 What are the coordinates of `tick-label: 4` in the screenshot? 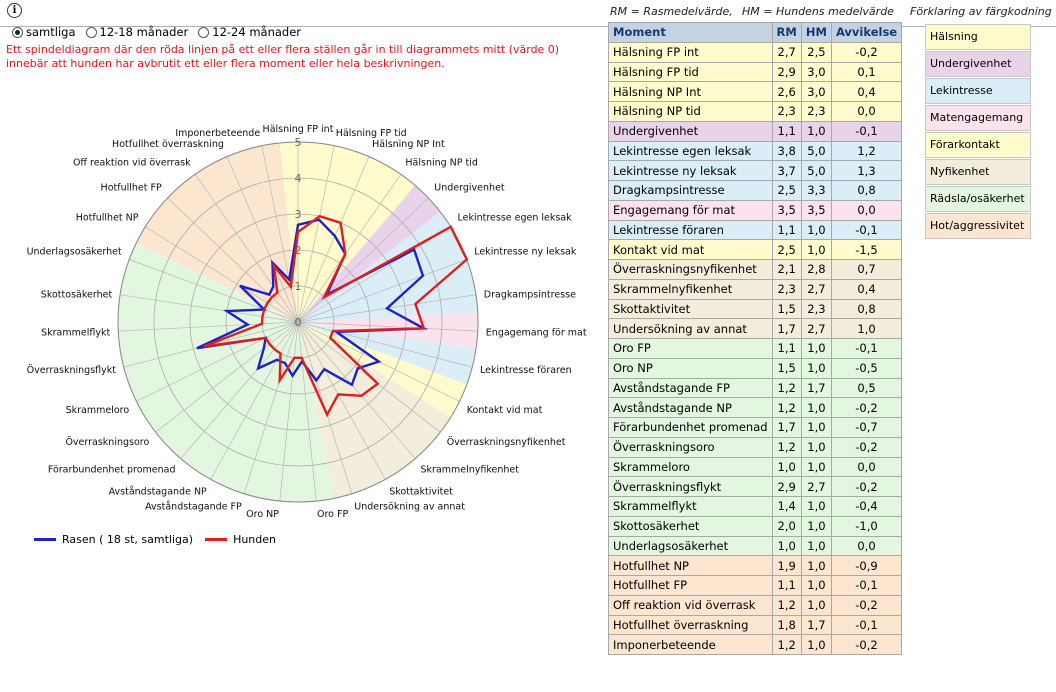 It's located at (298, 178).